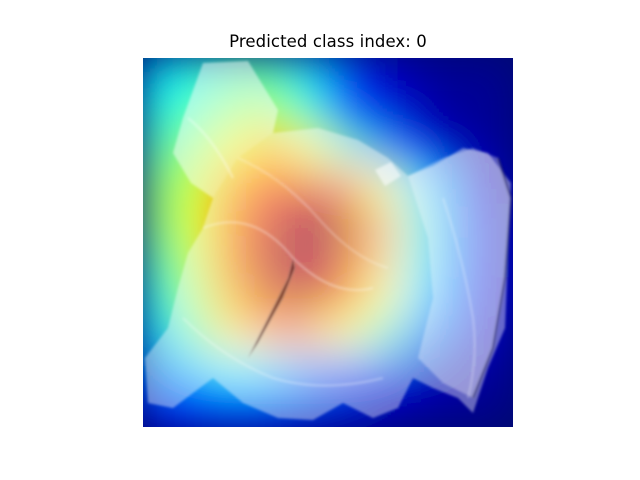 The height and width of the screenshot is (480, 640). What do you see at coordinates (162, 113) in the screenshot?
I see `heat-cell-r1-c0` at bounding box center [162, 113].